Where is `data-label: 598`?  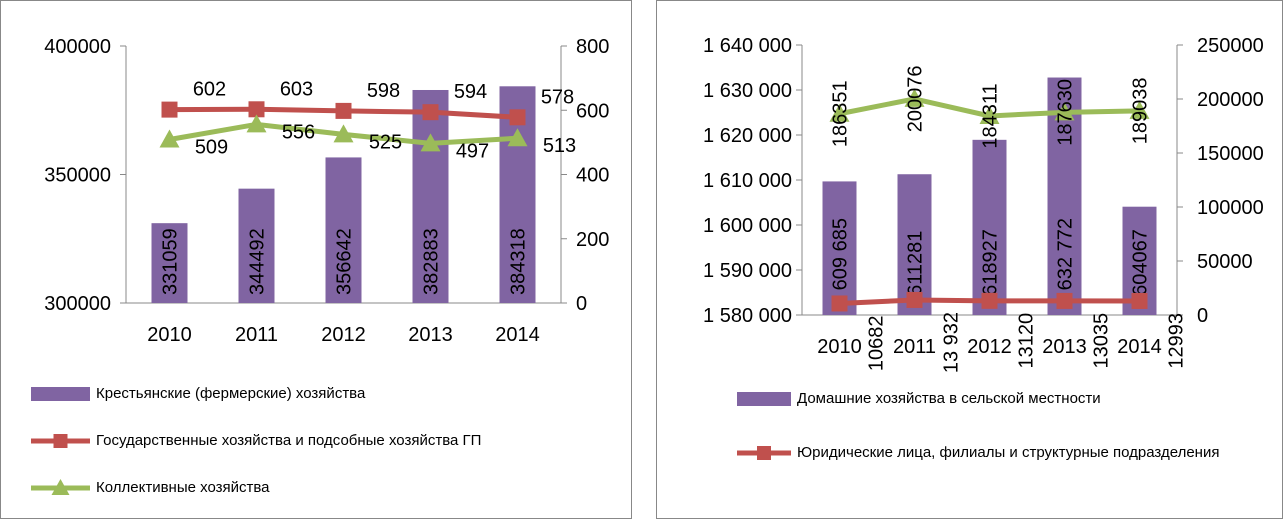 data-label: 598 is located at coordinates (383, 91).